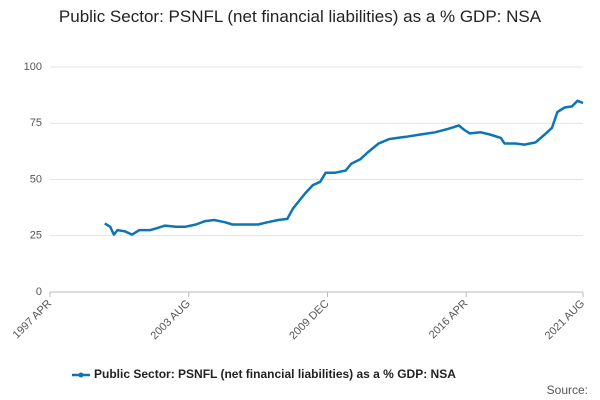 This screenshot has height=400, width=600. Describe the element at coordinates (36, 179) in the screenshot. I see `y-tick-label: 50` at that location.